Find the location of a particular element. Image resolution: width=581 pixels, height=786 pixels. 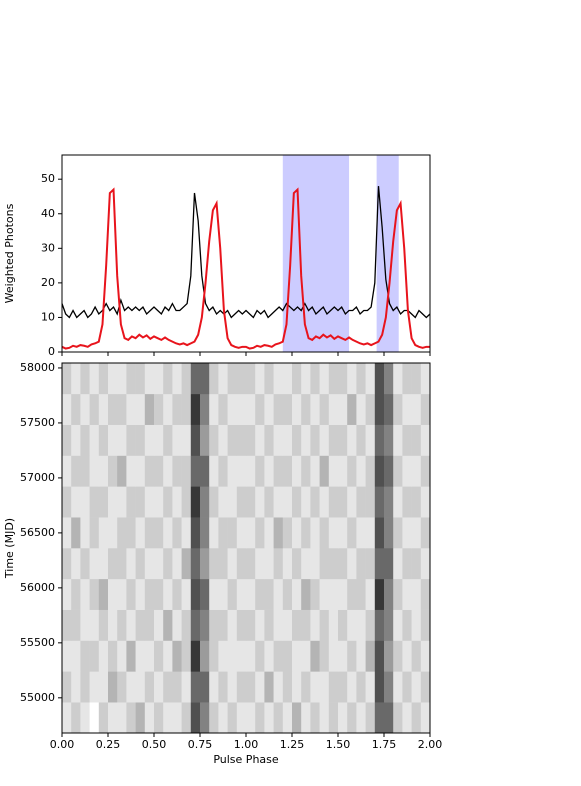

x-tick-label: 0.75 is located at coordinates (200, 744).